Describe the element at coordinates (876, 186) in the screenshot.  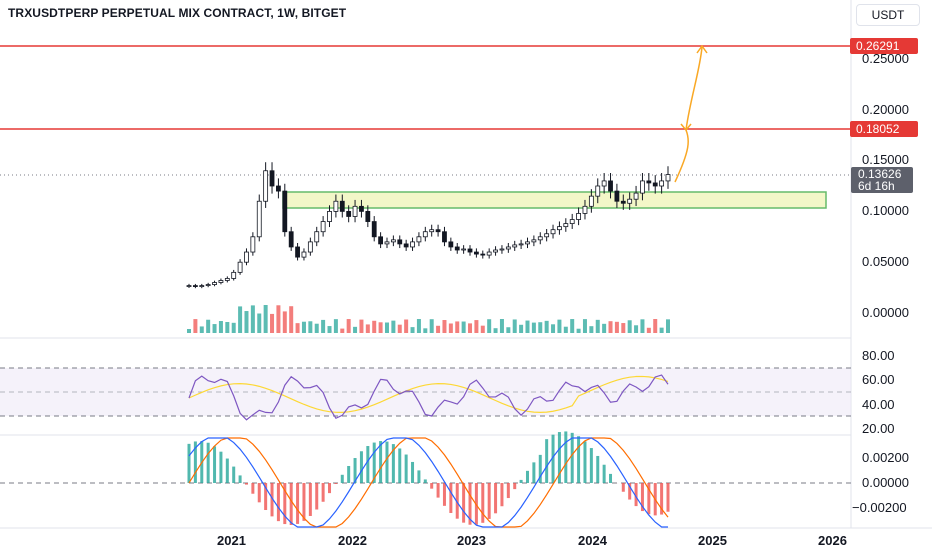
I see `tag-countdown-text: 6d 16h` at that location.